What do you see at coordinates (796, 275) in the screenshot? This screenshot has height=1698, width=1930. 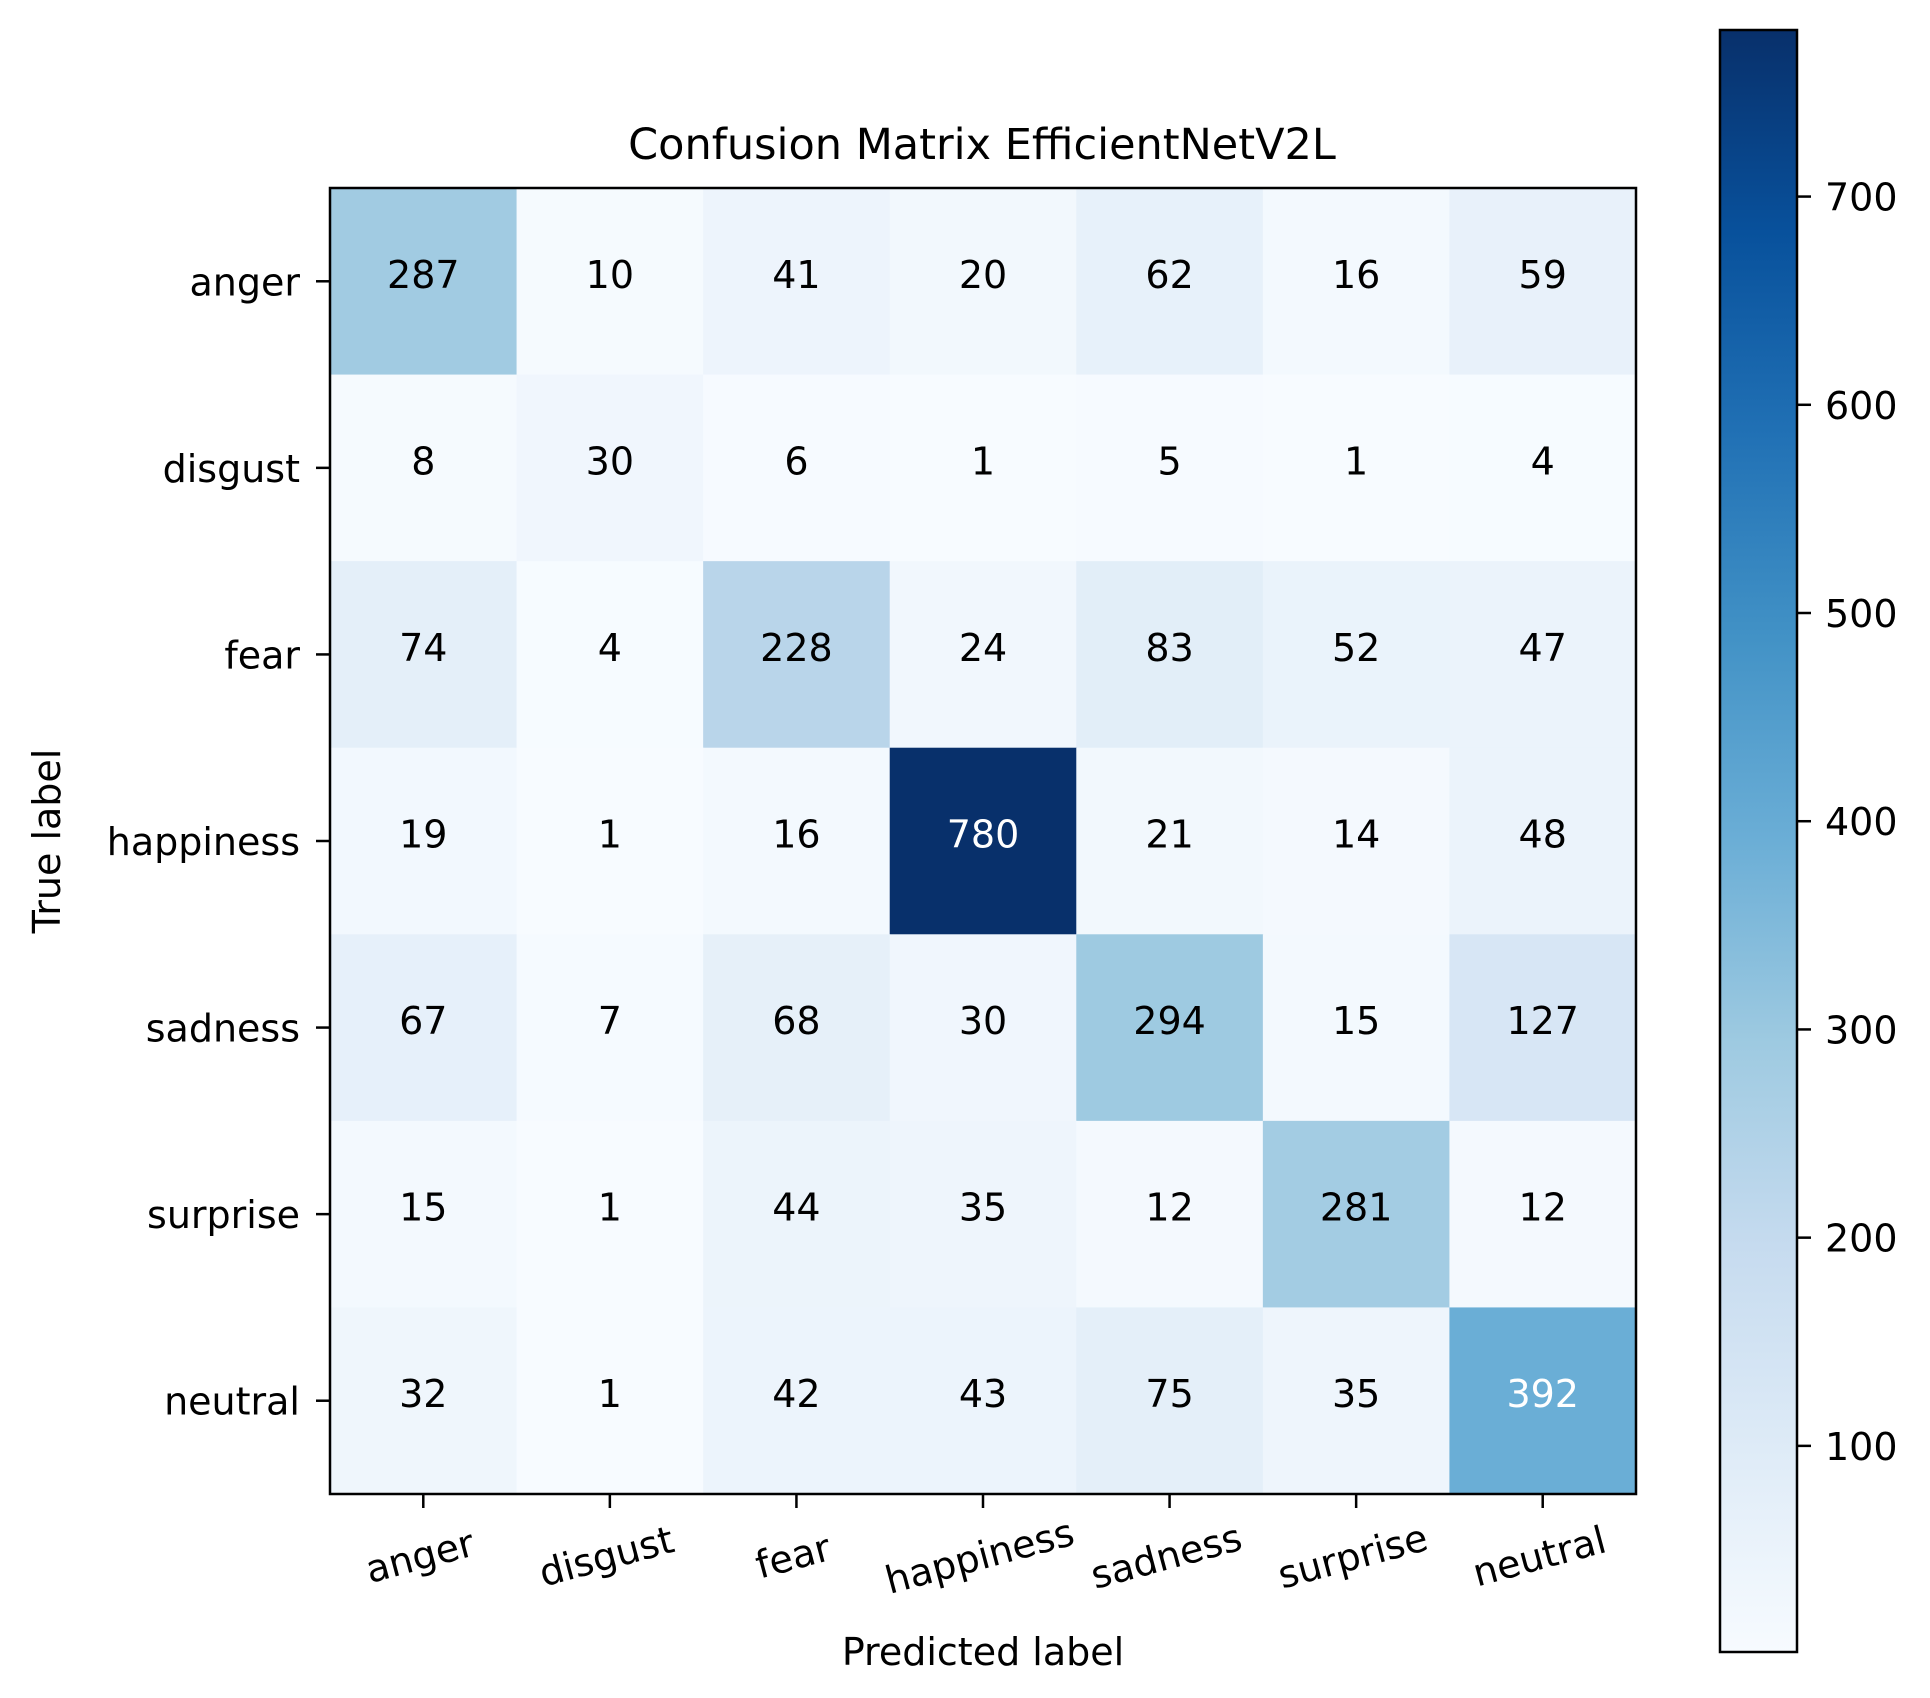 I see `cell-value-label: 41` at bounding box center [796, 275].